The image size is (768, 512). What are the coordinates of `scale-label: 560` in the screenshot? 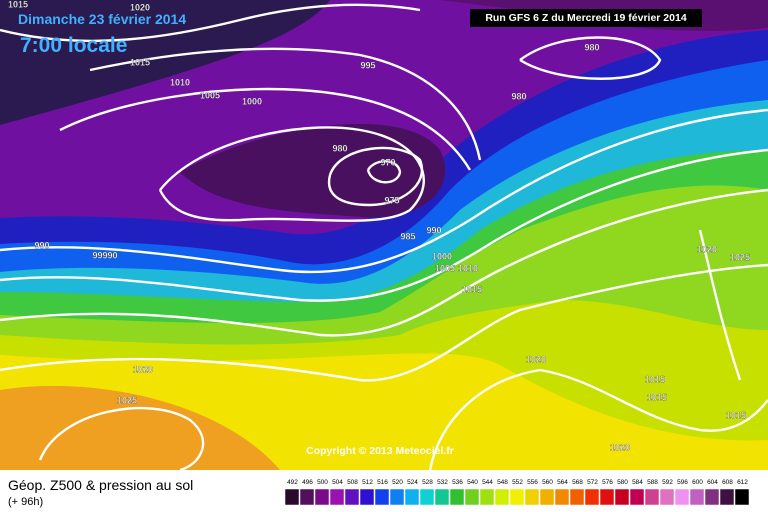 It's located at (547, 482).